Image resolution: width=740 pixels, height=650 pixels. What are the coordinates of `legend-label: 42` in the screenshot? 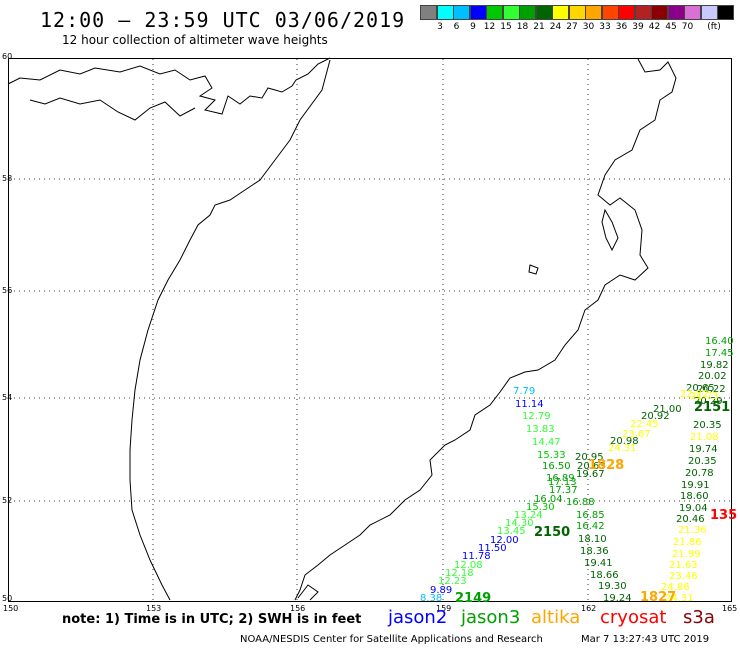 It's located at (654, 27).